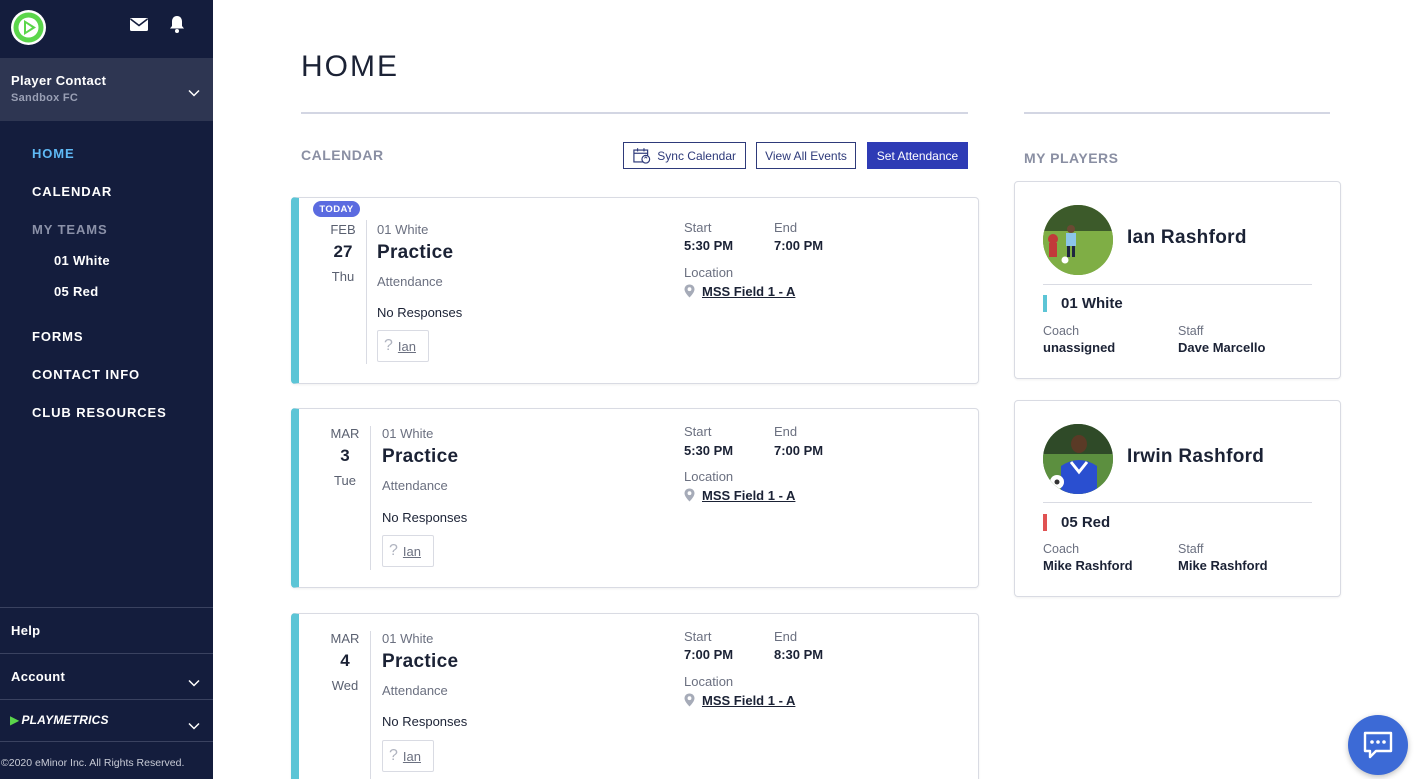 The height and width of the screenshot is (779, 1418). I want to click on staff-name: Dave Marcello, so click(1222, 347).